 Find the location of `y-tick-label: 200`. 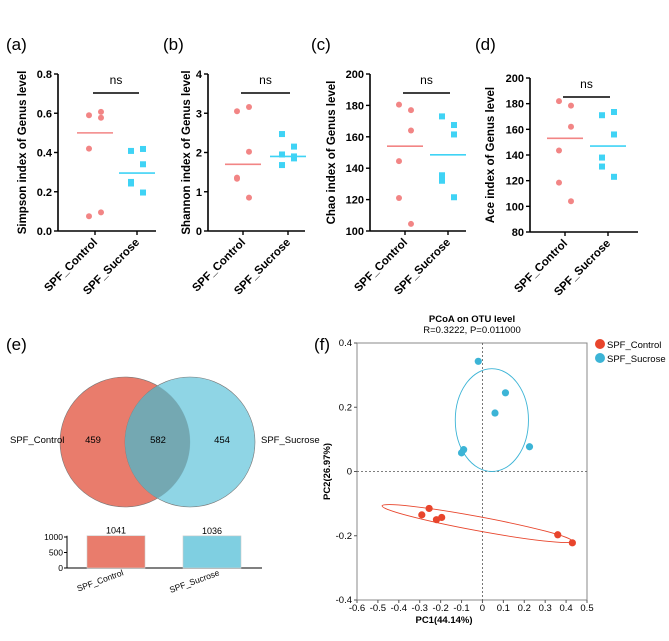

y-tick-label: 200 is located at coordinates (515, 79).